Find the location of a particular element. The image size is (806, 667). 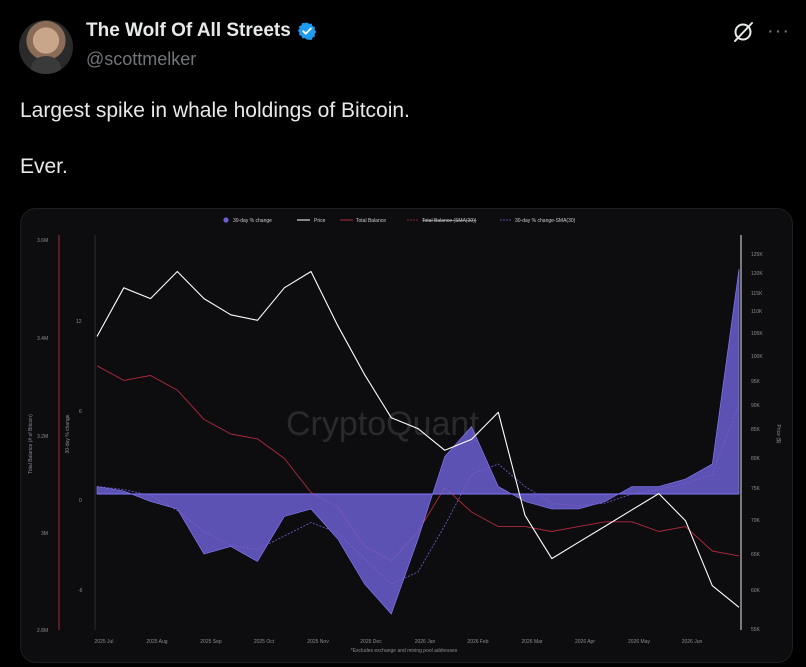

verified-badge-icon is located at coordinates (306, 31).